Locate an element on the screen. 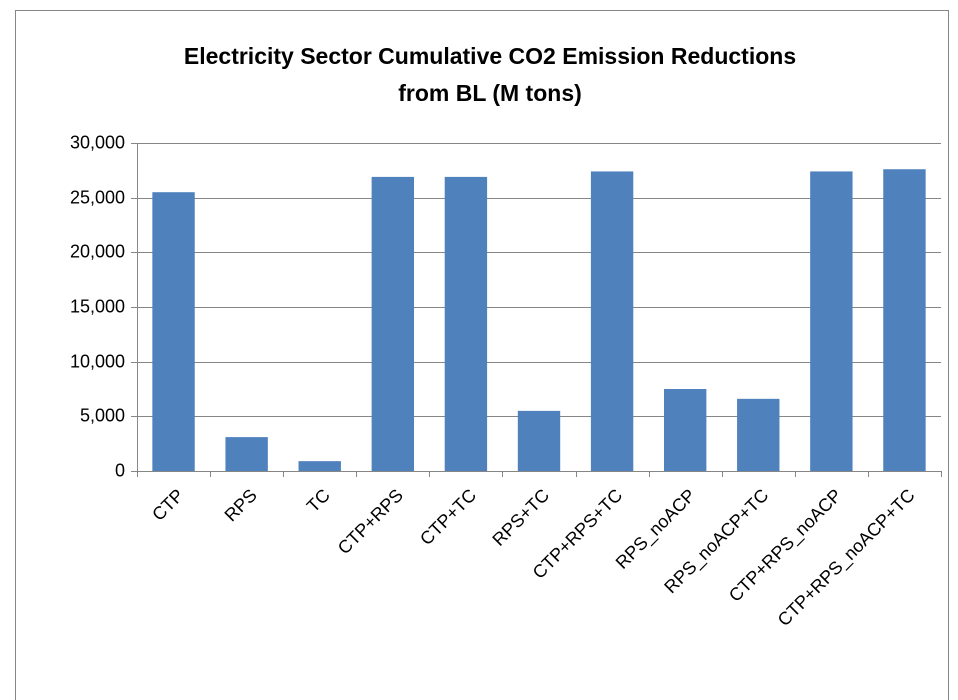  y-tick-label: 30,000 is located at coordinates (97, 142).